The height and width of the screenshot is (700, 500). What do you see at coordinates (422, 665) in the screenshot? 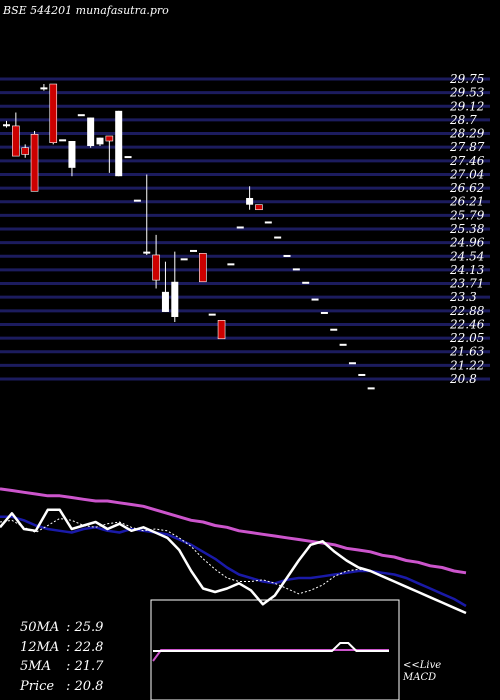
I see `live-label: <<Live` at bounding box center [422, 665].